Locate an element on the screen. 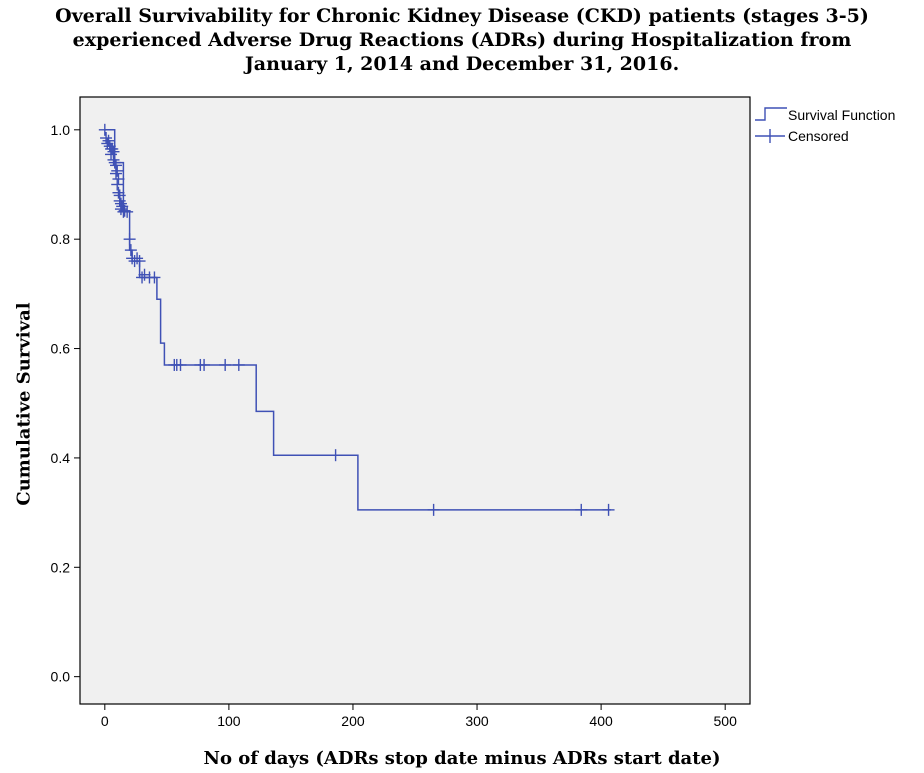  y-tick-label: 0.0 is located at coordinates (61, 677).